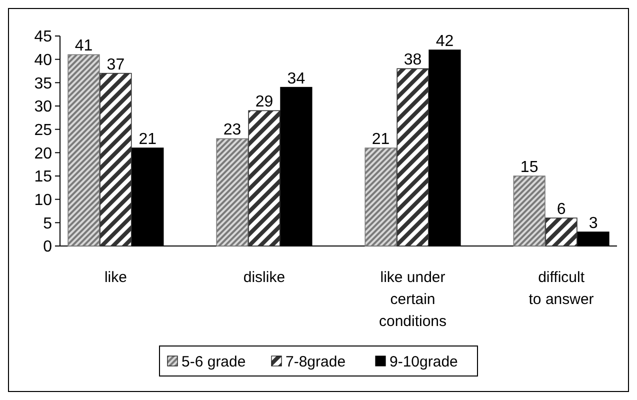 This screenshot has width=637, height=400. What do you see at coordinates (83, 46) in the screenshot?
I see `data-label: 41` at bounding box center [83, 46].